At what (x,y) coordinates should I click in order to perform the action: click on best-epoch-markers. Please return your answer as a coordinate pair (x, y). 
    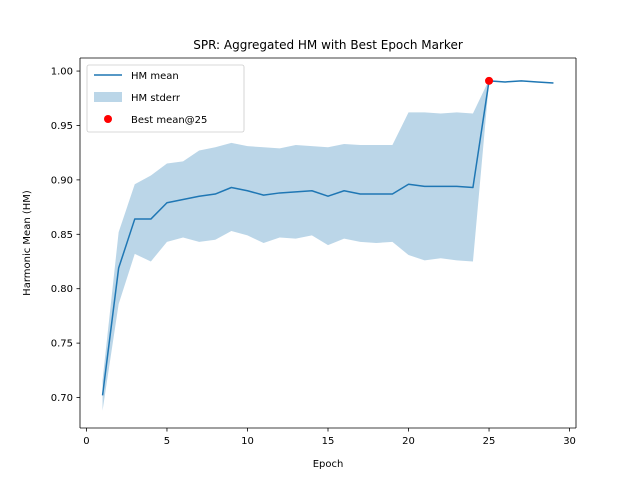
    Looking at the image, I should click on (489, 80).